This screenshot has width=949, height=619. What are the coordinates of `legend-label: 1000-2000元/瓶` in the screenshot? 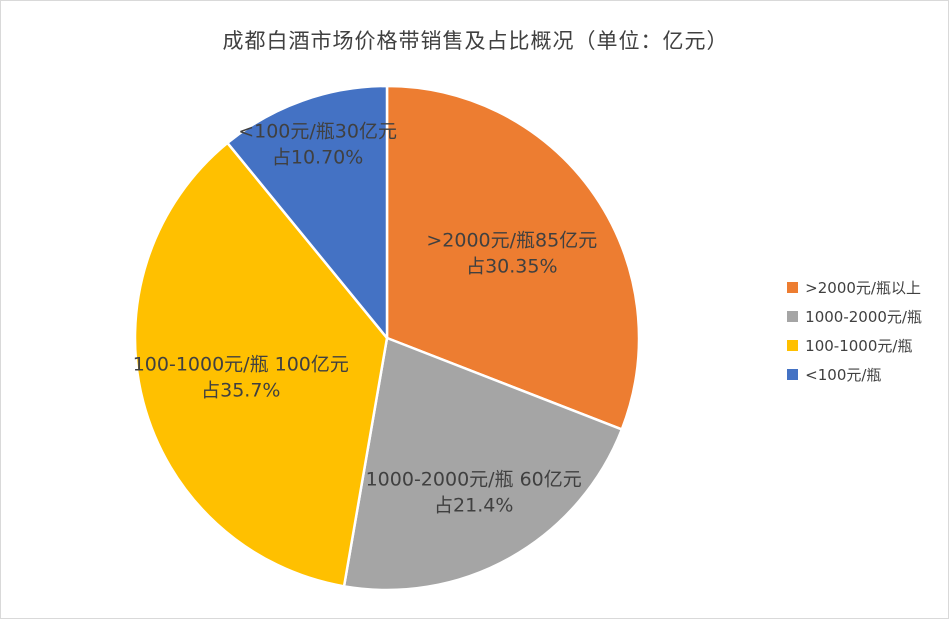 It's located at (863, 317).